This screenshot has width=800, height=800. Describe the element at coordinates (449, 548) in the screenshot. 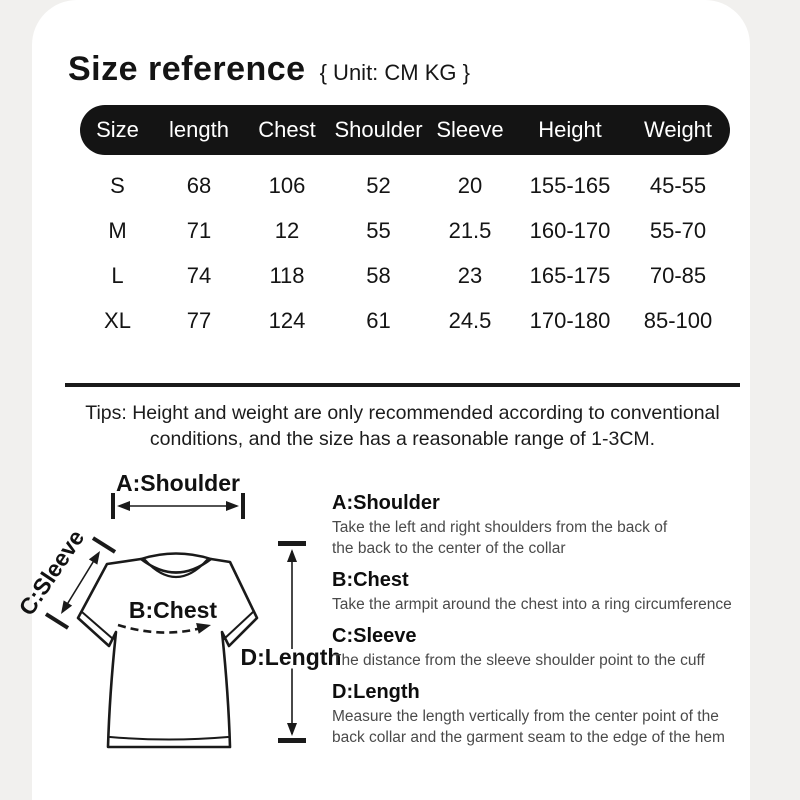

I see `guide-description-line: the back to the center of the collar` at that location.